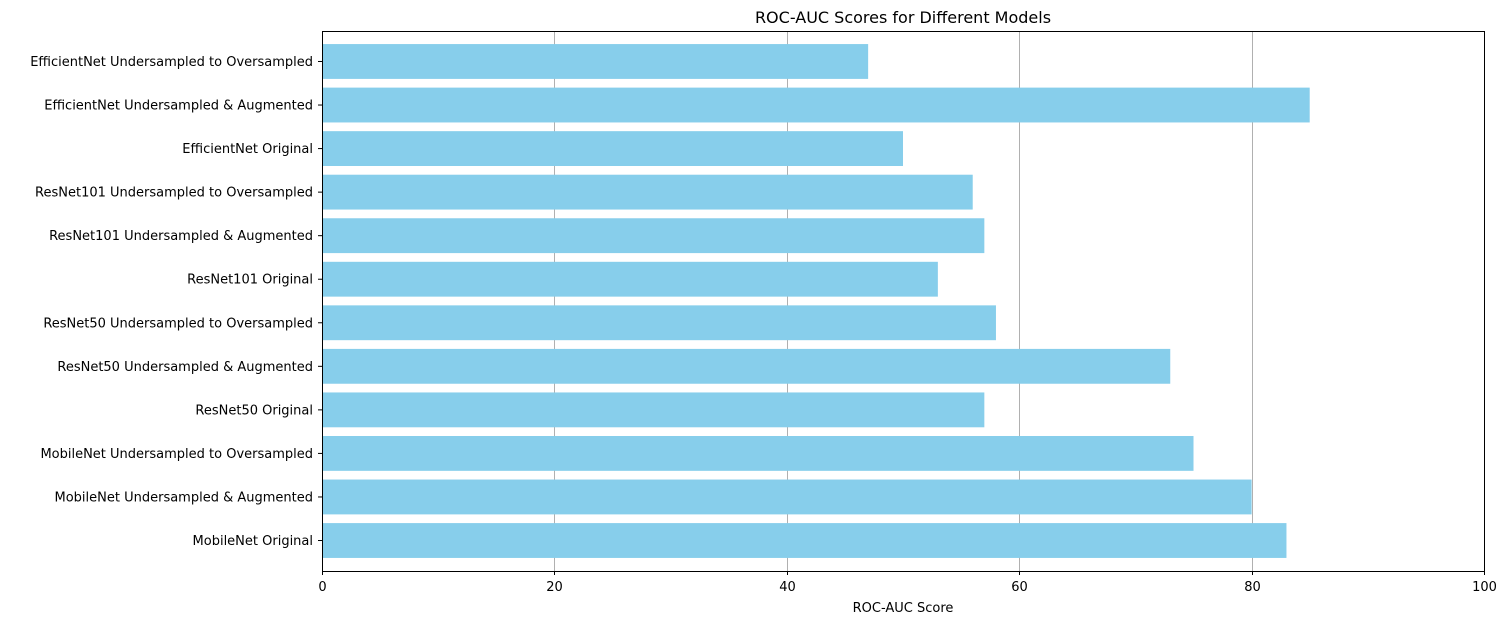 The image size is (1507, 624). Describe the element at coordinates (787, 587) in the screenshot. I see `x-tick-label: 40` at that location.